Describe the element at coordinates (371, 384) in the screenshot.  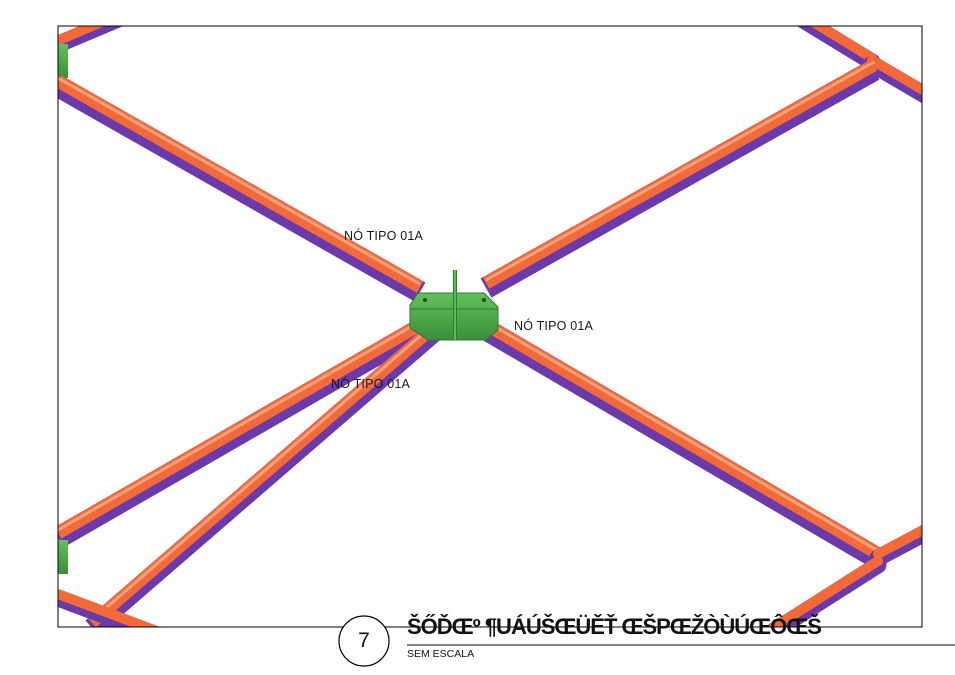
I see `node-label-left: NÓ TIPO 01A` at that location.